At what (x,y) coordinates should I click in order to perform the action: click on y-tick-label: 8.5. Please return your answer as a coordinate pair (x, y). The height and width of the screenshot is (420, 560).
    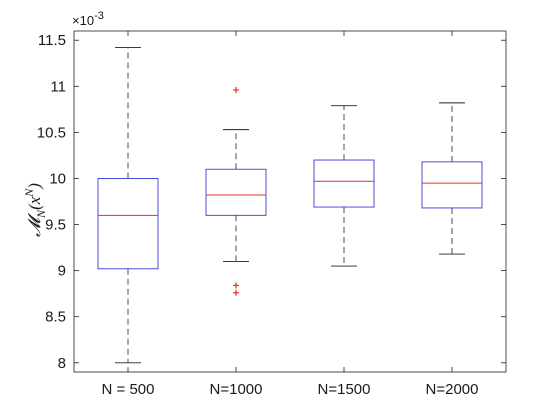
    Looking at the image, I should click on (55, 317).